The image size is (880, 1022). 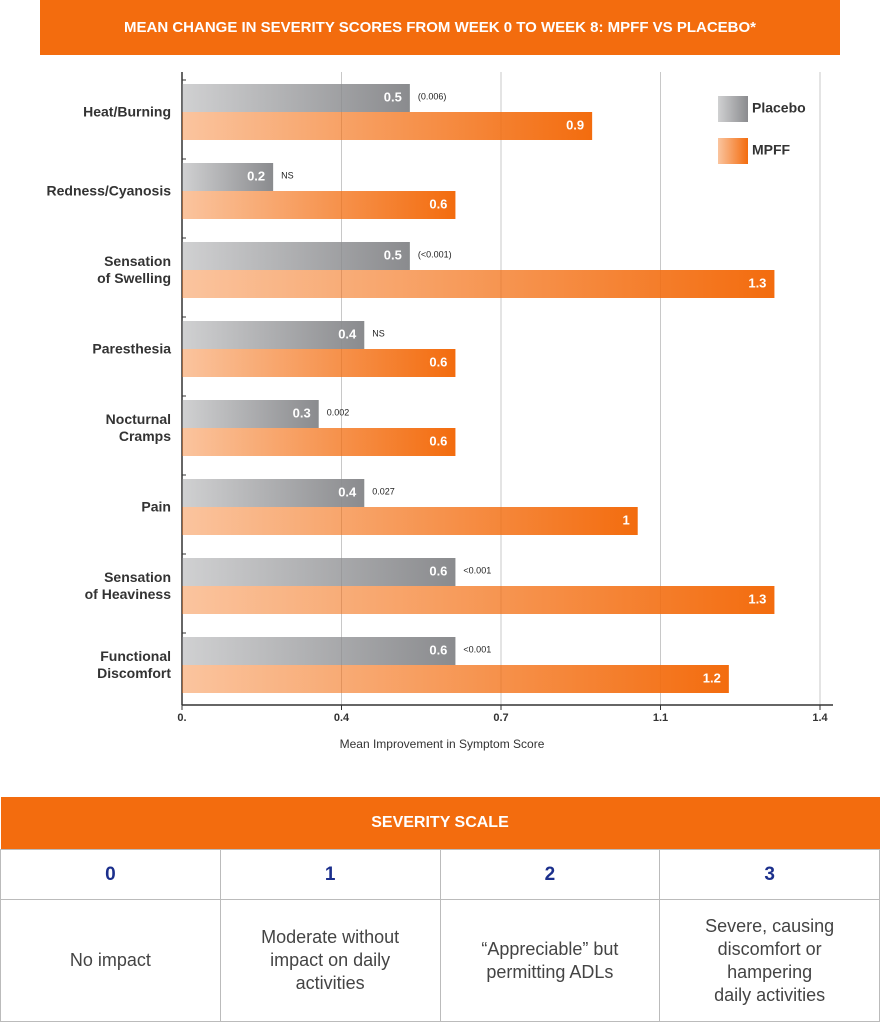 I want to click on category-label: Functional Discomfort, so click(x=134, y=664).